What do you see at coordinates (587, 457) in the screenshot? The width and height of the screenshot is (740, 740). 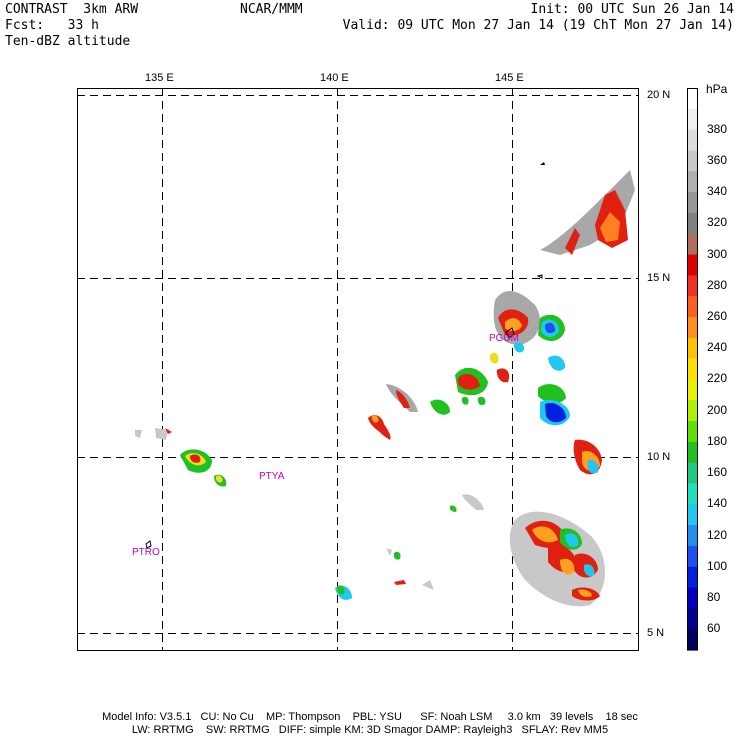 I see `echo-east-10n` at bounding box center [587, 457].